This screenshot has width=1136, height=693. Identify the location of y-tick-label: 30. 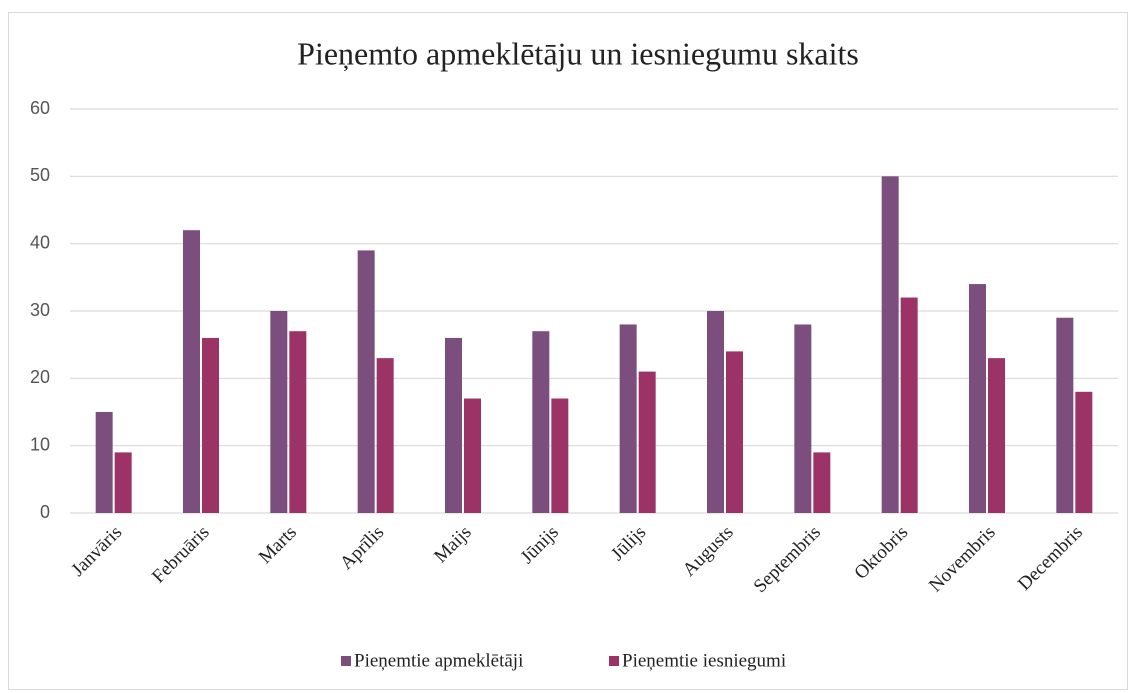
(40, 310).